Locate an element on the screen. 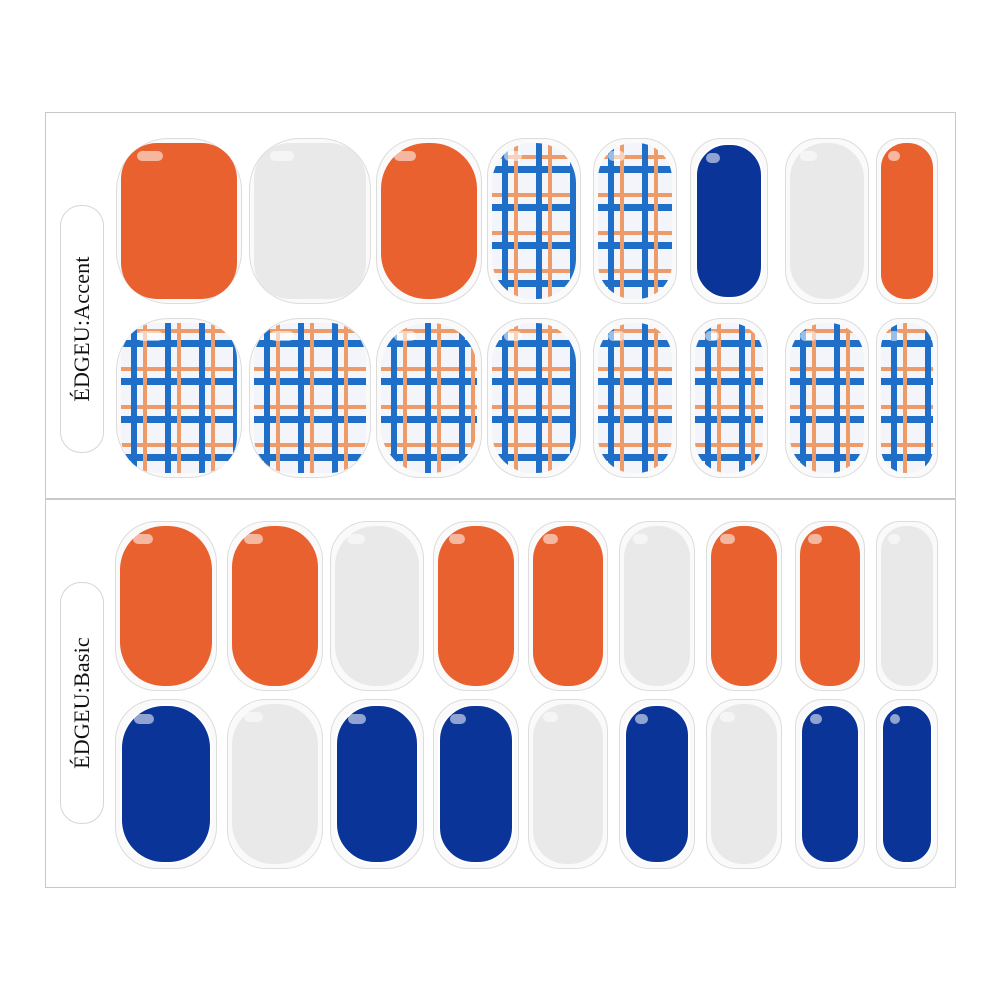  basic-sheet-label: ÉDGEU:Basic is located at coordinates (81, 703).